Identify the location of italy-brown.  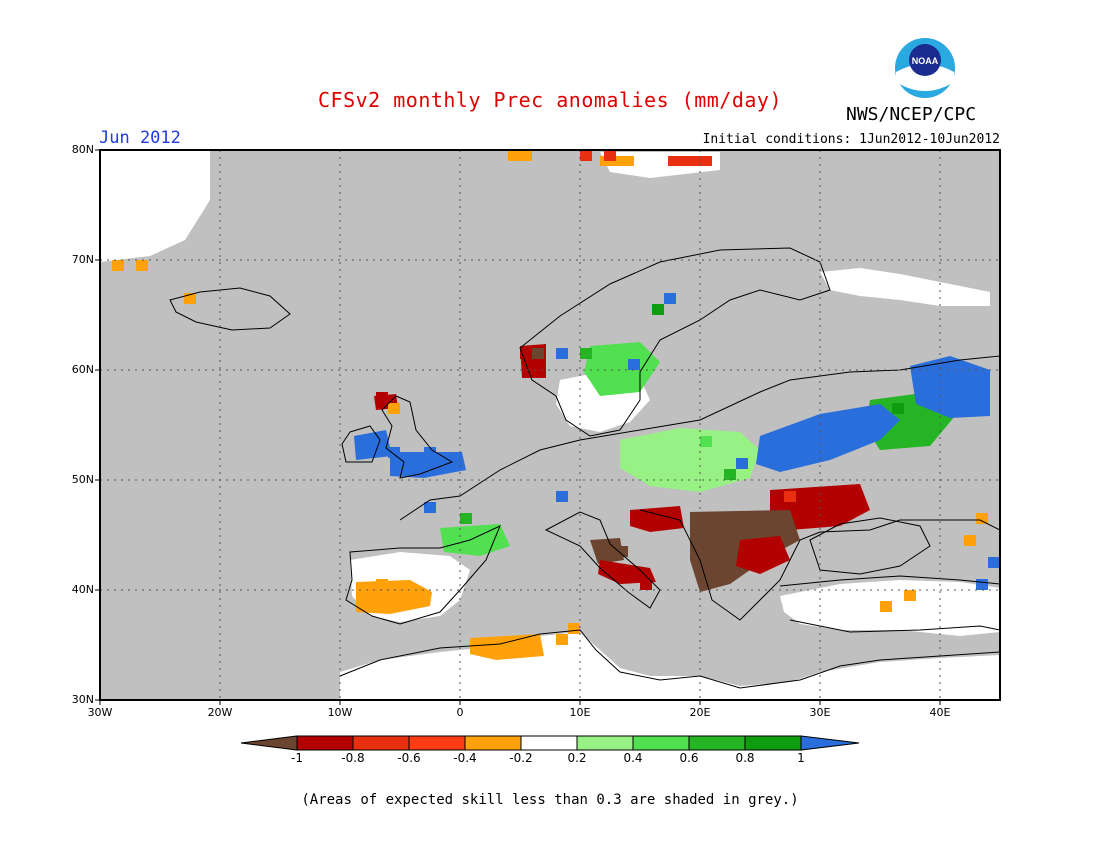
(607, 551).